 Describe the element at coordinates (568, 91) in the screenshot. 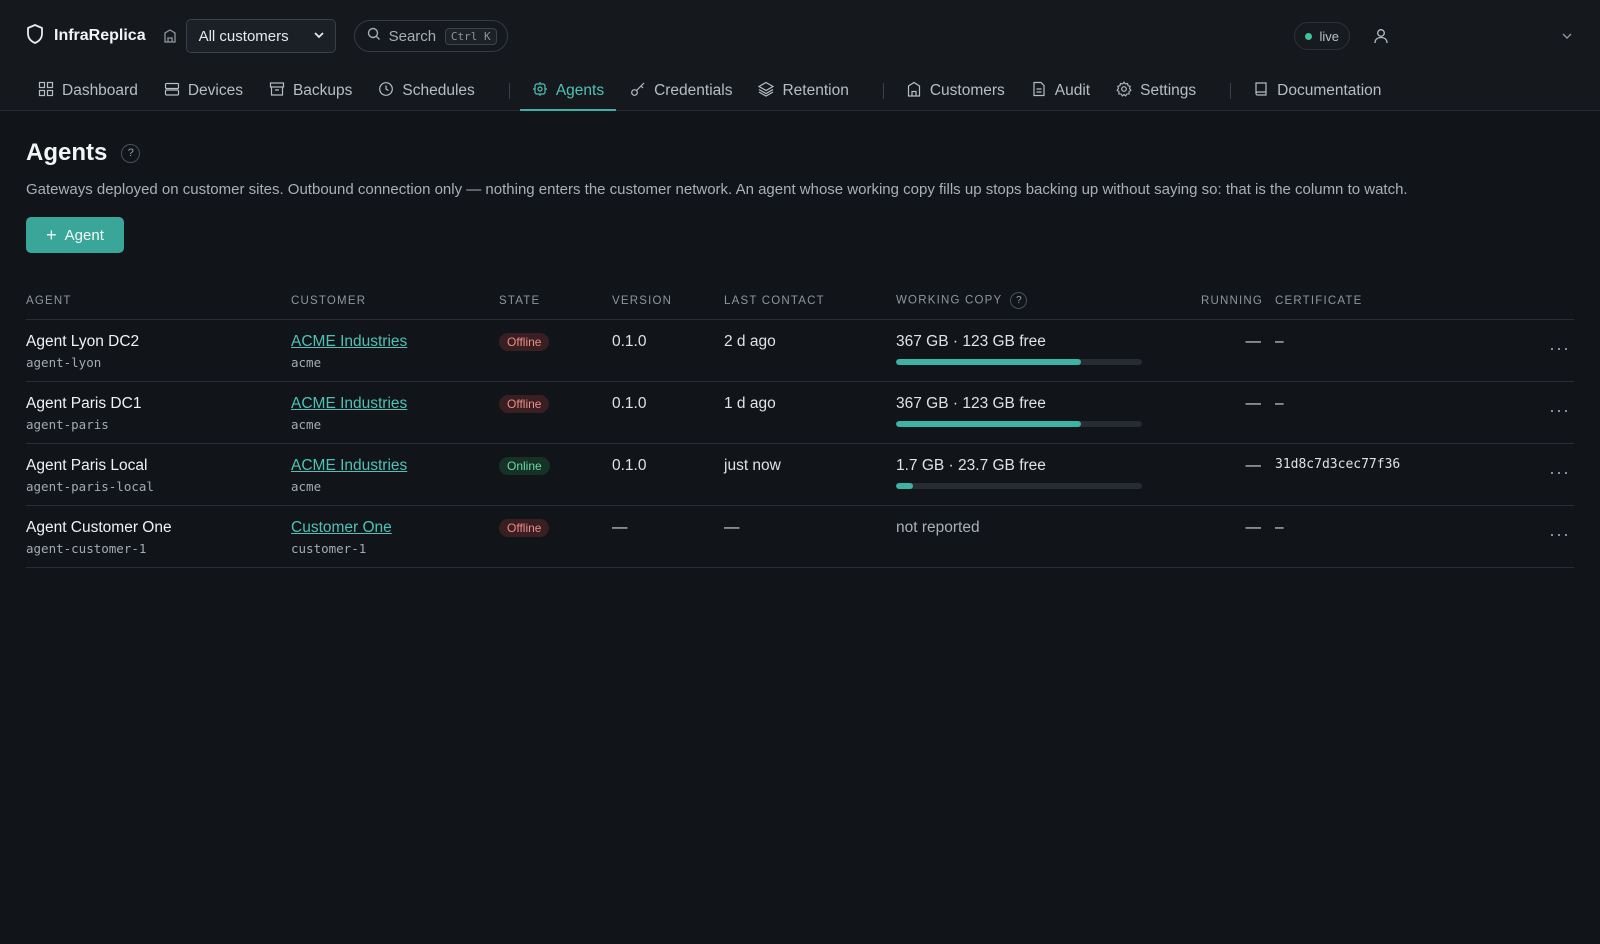

I see `nav-item-agents: Agents` at that location.